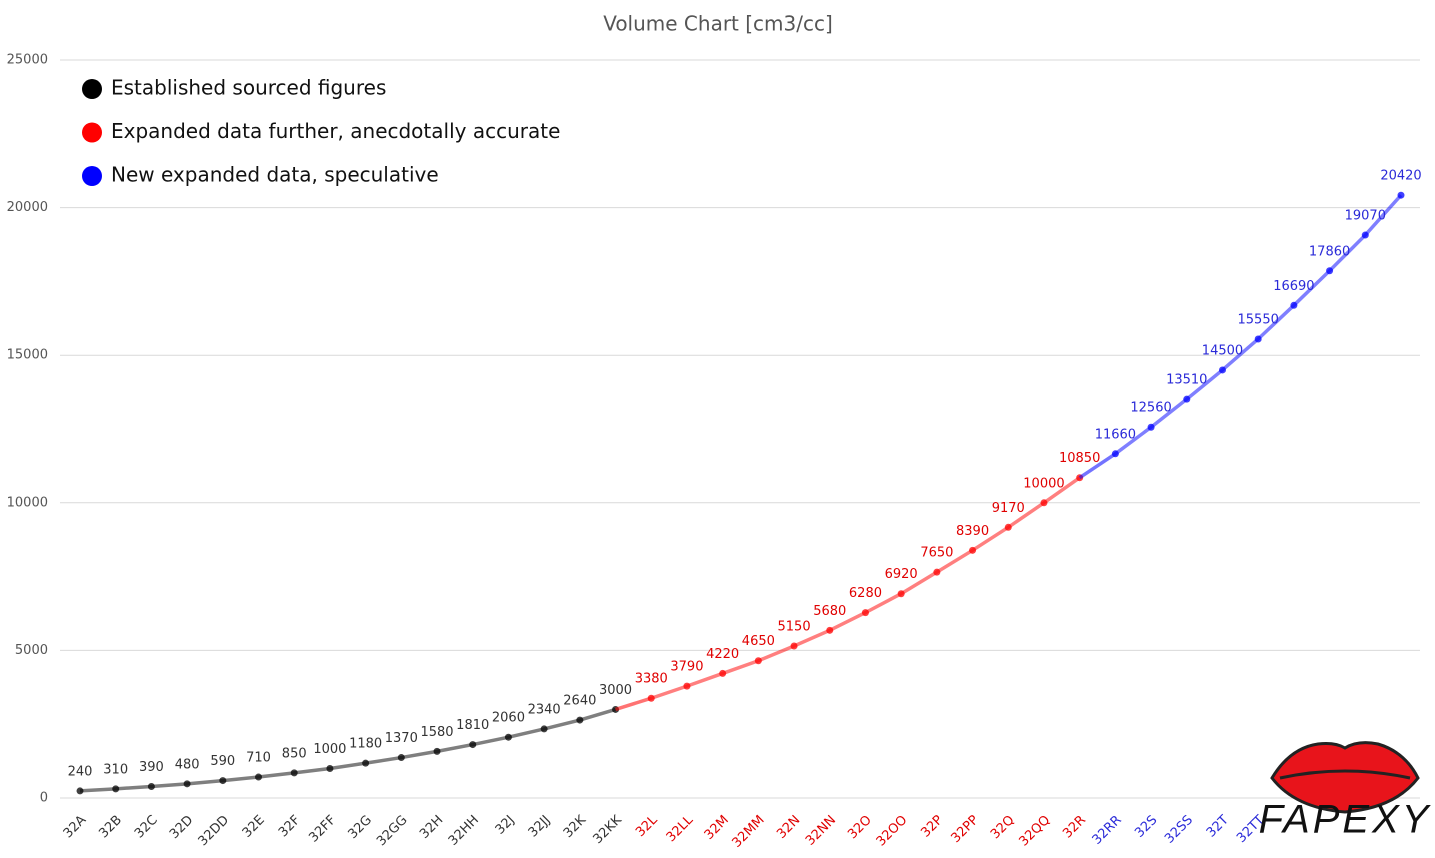  What do you see at coordinates (392, 831) in the screenshot?
I see `x-tick-label: 32GG` at bounding box center [392, 831].